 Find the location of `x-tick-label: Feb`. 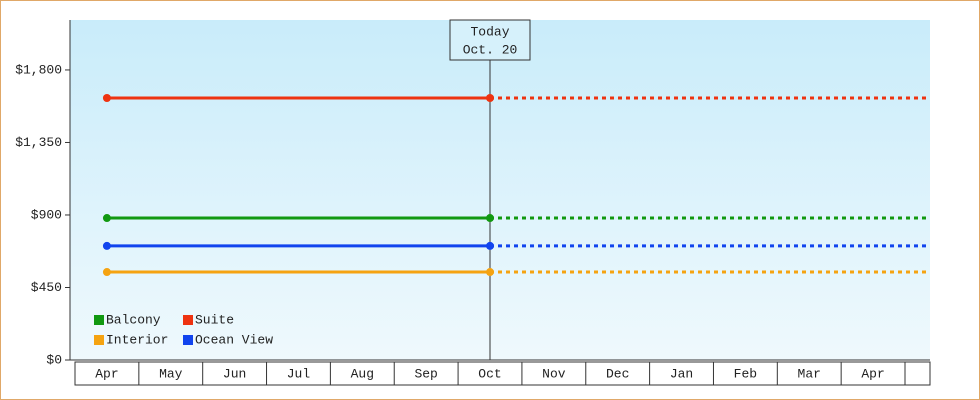

x-tick-label: Feb is located at coordinates (745, 373).